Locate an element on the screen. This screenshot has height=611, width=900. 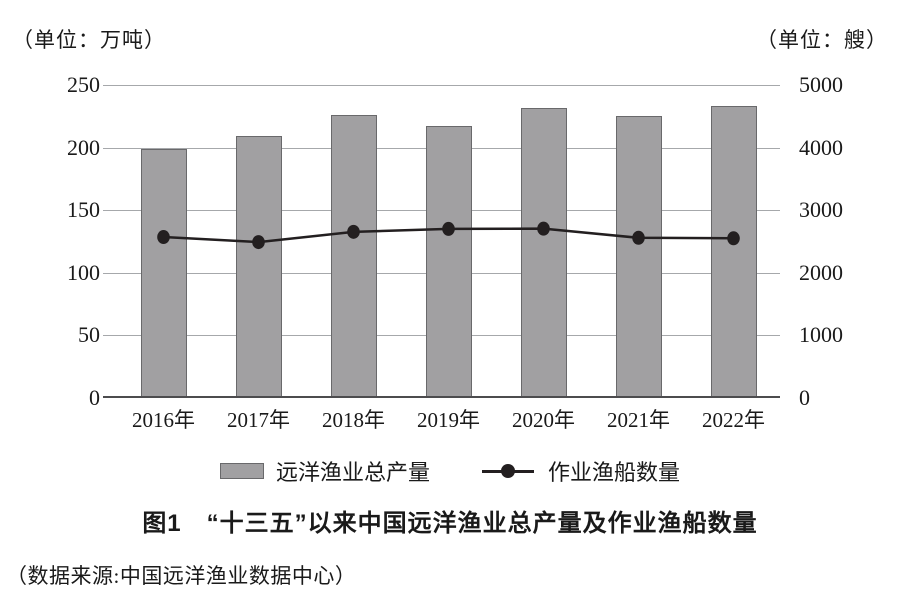
legend-line-dot is located at coordinates (508, 471).